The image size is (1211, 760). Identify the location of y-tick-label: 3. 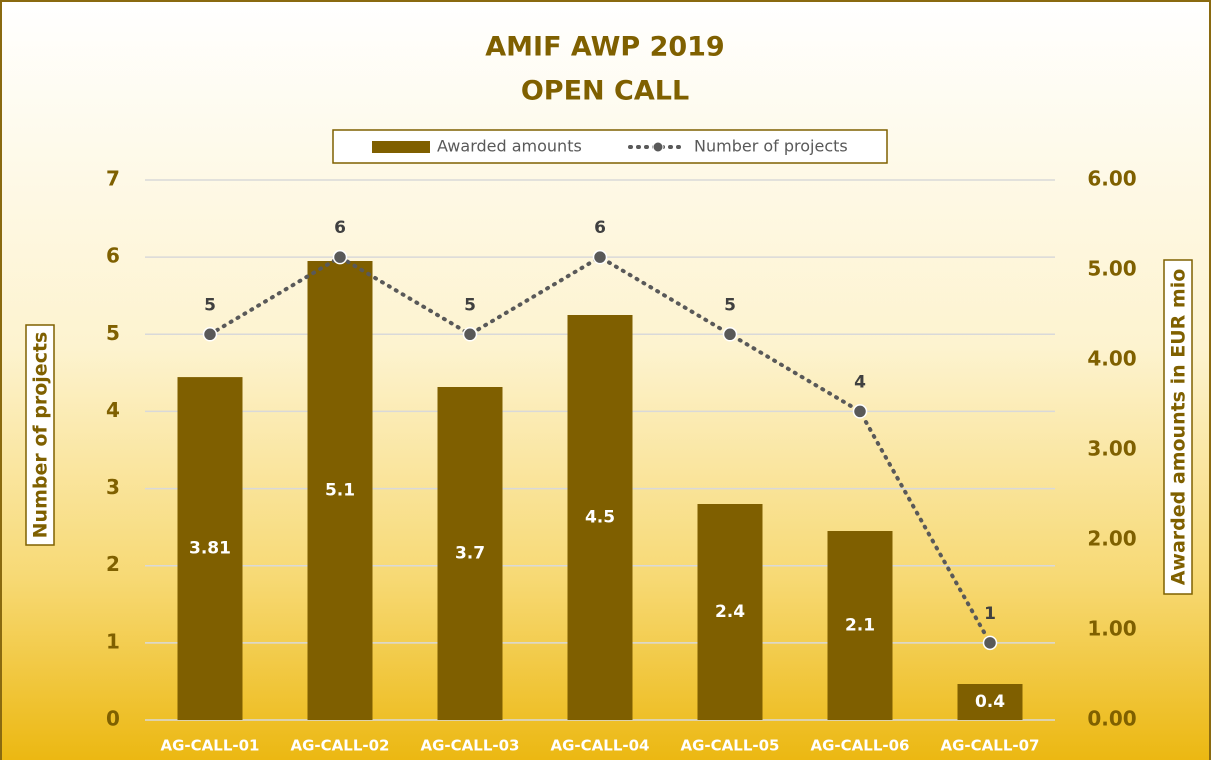
(113, 487).